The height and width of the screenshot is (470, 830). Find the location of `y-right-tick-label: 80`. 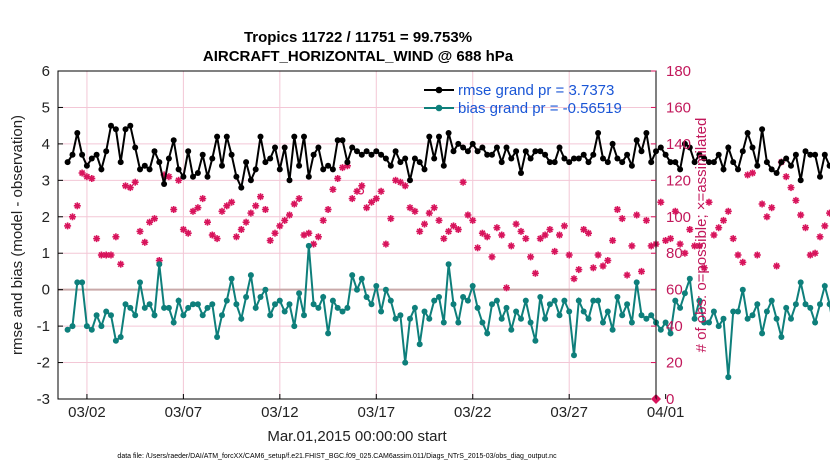

y-right-tick-label: 80 is located at coordinates (674, 253).